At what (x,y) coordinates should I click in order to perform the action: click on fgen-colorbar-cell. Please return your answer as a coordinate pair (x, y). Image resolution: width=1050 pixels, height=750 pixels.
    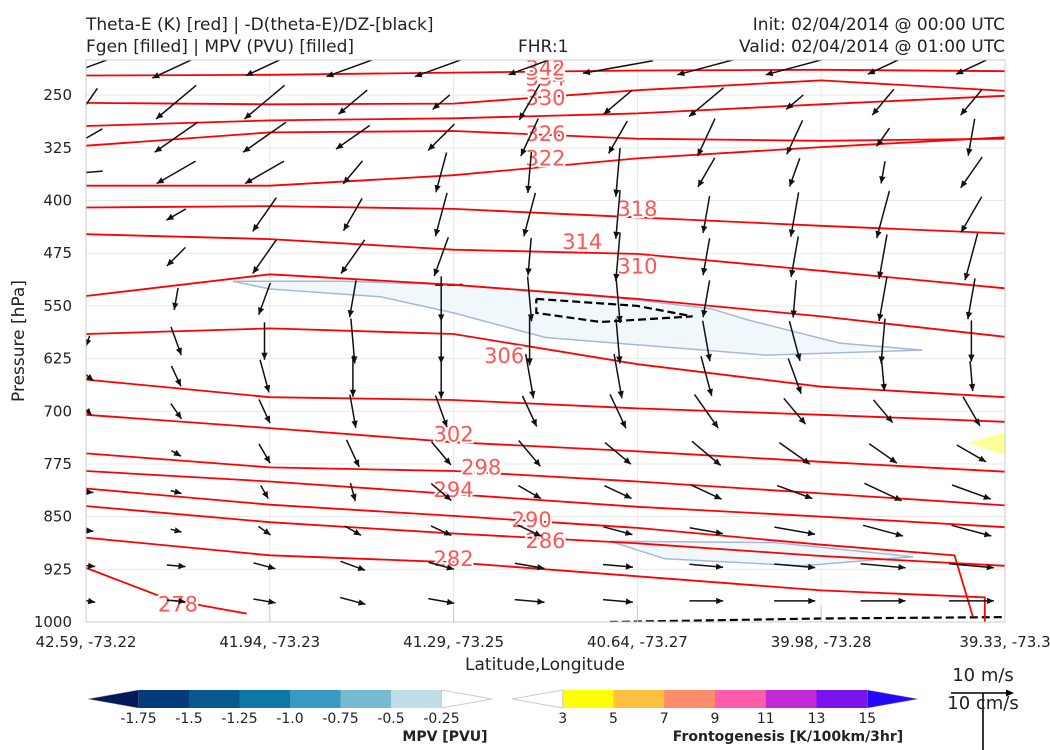
    Looking at the image, I should click on (741, 699).